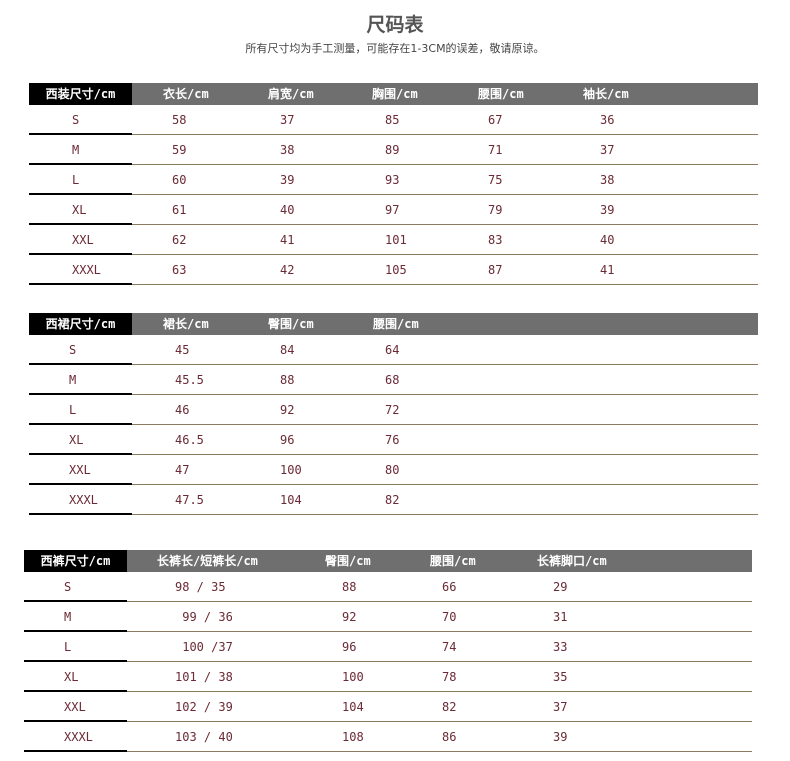  What do you see at coordinates (495, 180) in the screenshot?
I see `measurement-value: 75` at bounding box center [495, 180].